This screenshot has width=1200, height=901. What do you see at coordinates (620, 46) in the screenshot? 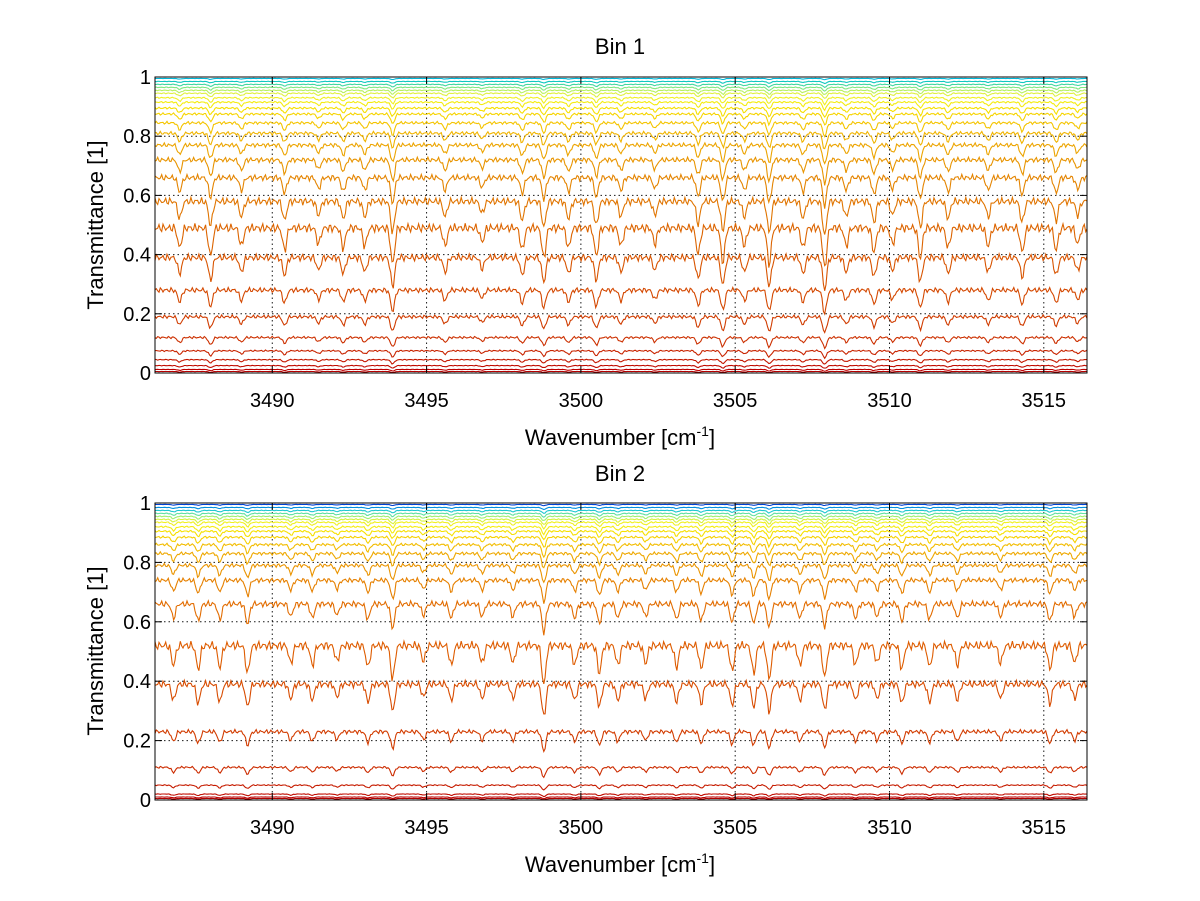
I see `plot-title: Bin 1` at bounding box center [620, 46].